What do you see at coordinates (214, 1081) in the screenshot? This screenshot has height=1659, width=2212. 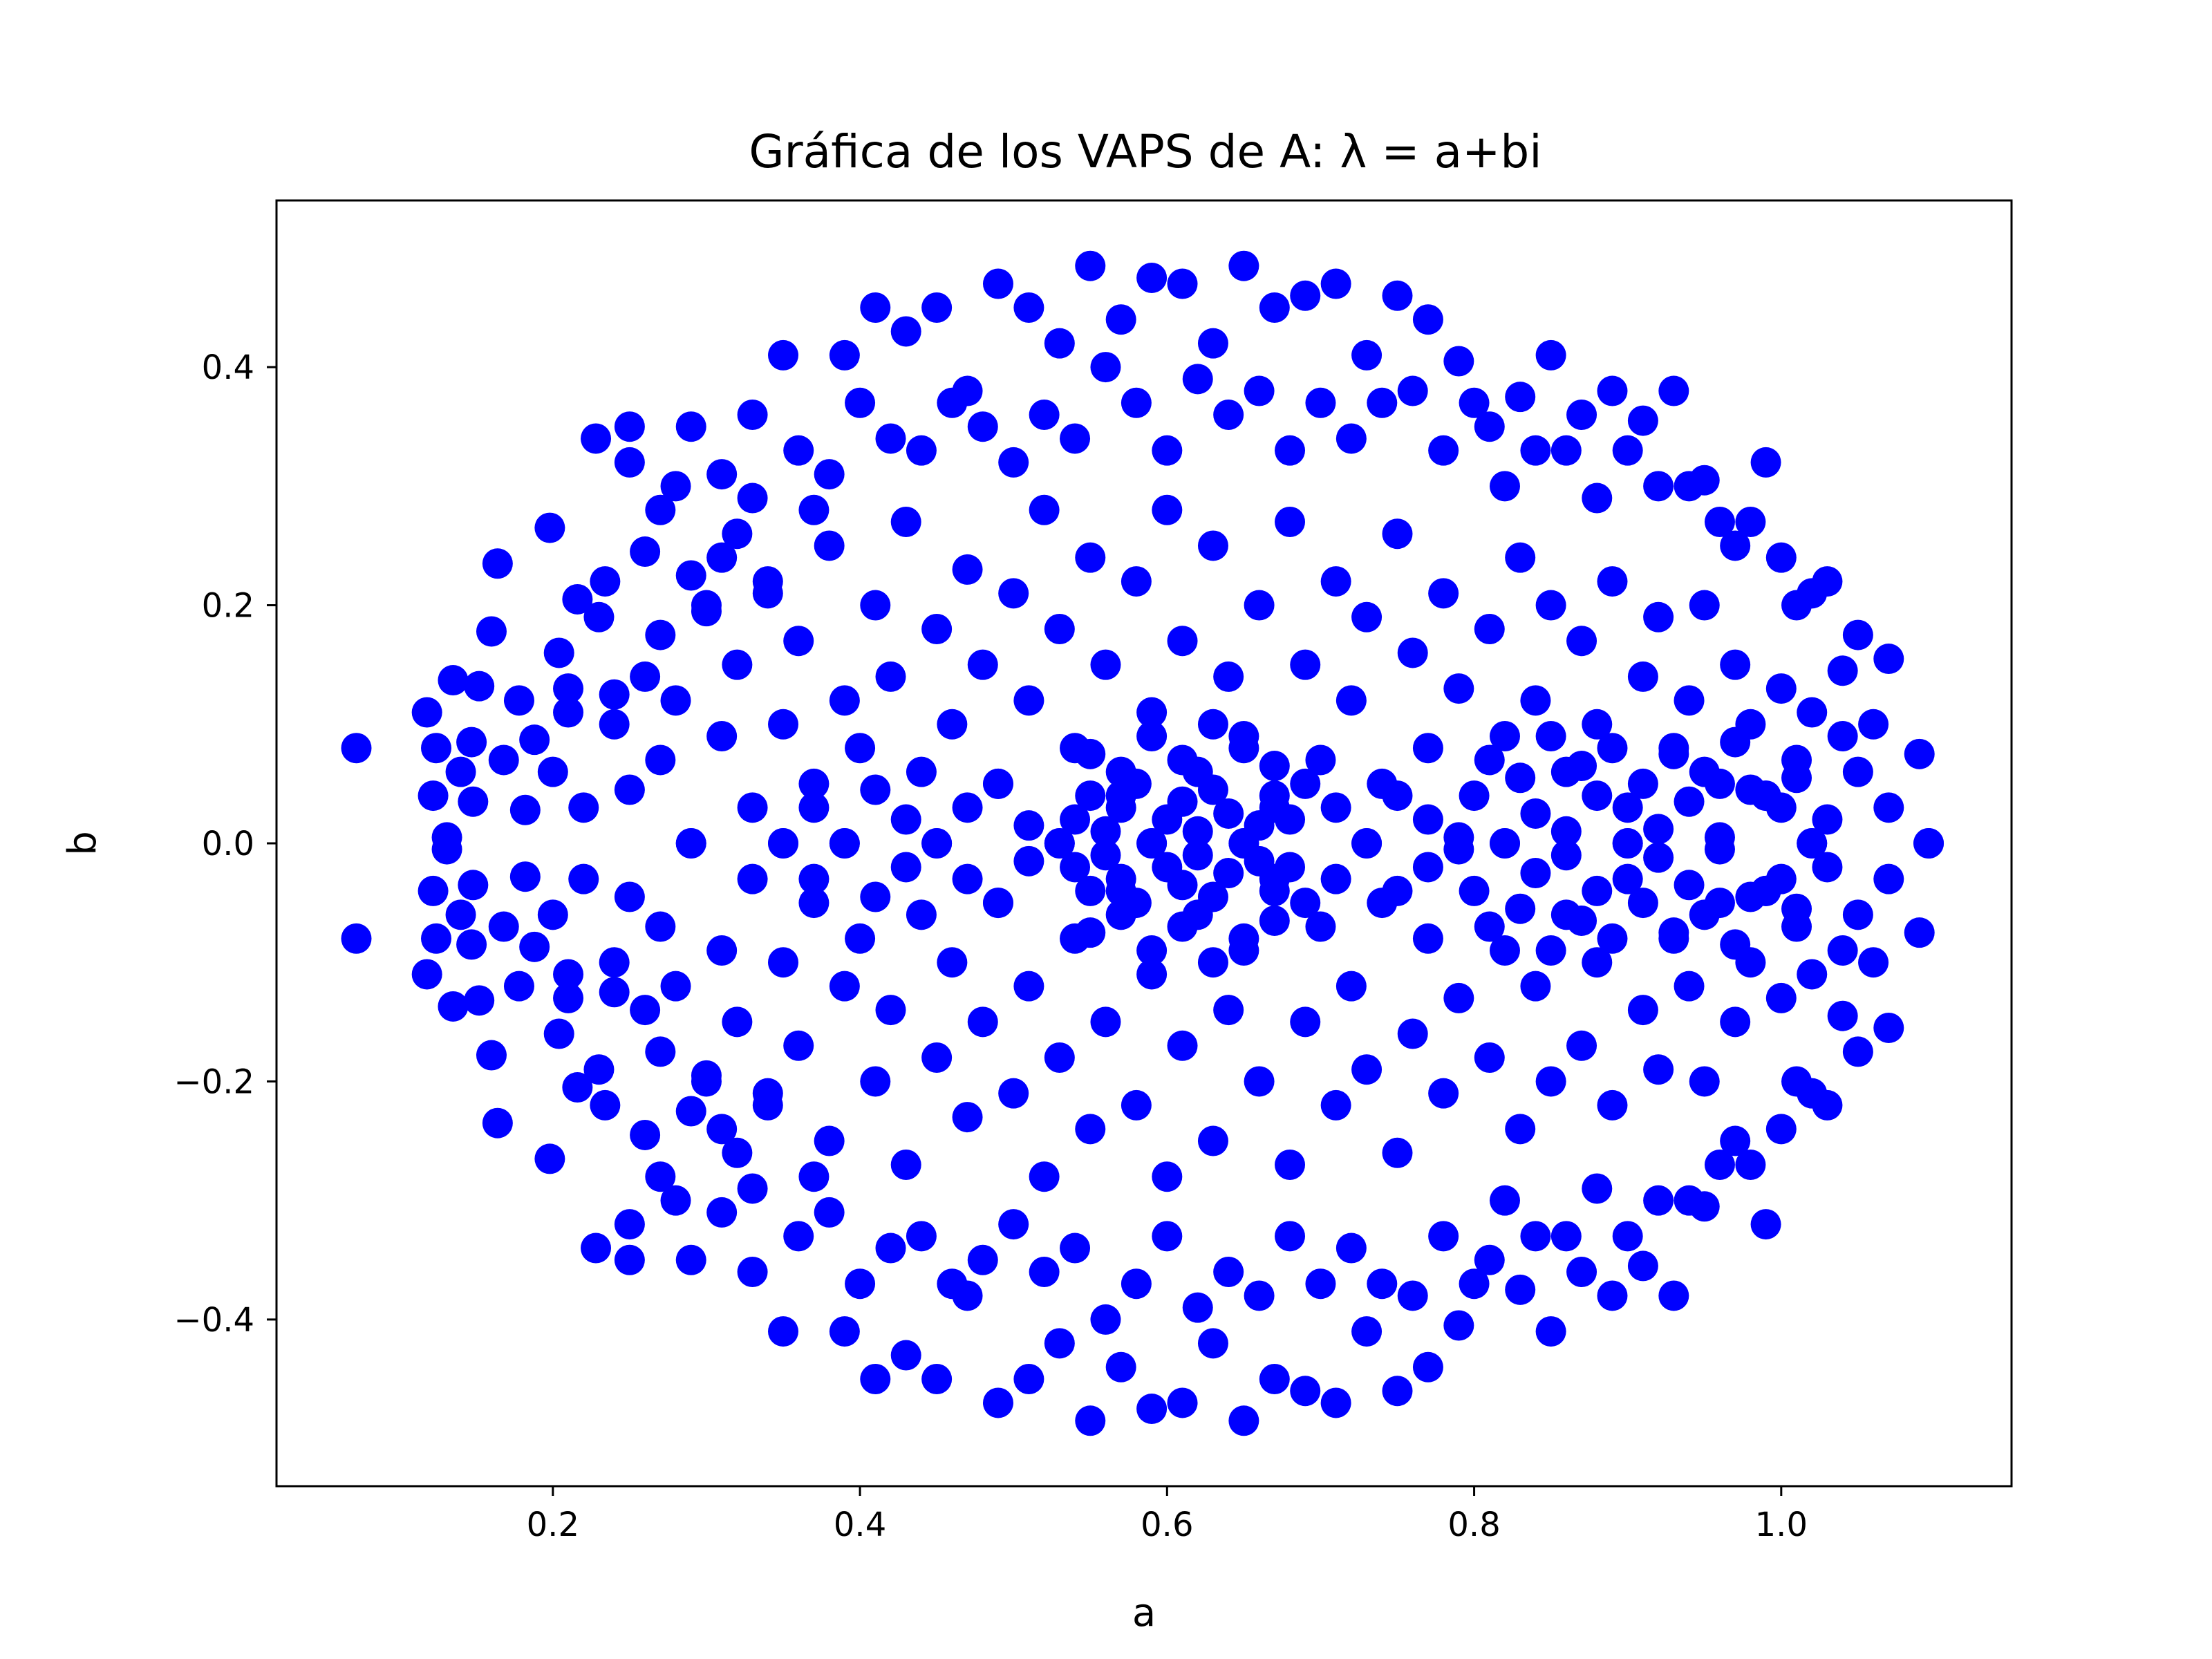 I see `y-tick-label: −0.2` at bounding box center [214, 1081].